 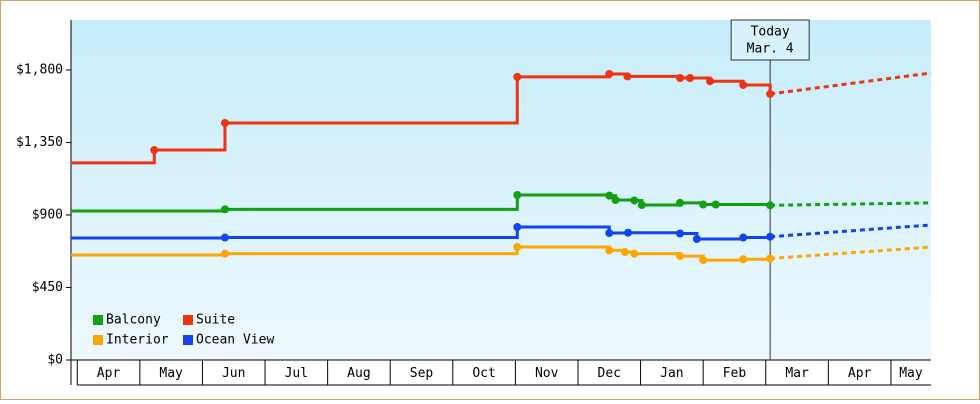 I want to click on legend-label: Suite, so click(x=215, y=320).